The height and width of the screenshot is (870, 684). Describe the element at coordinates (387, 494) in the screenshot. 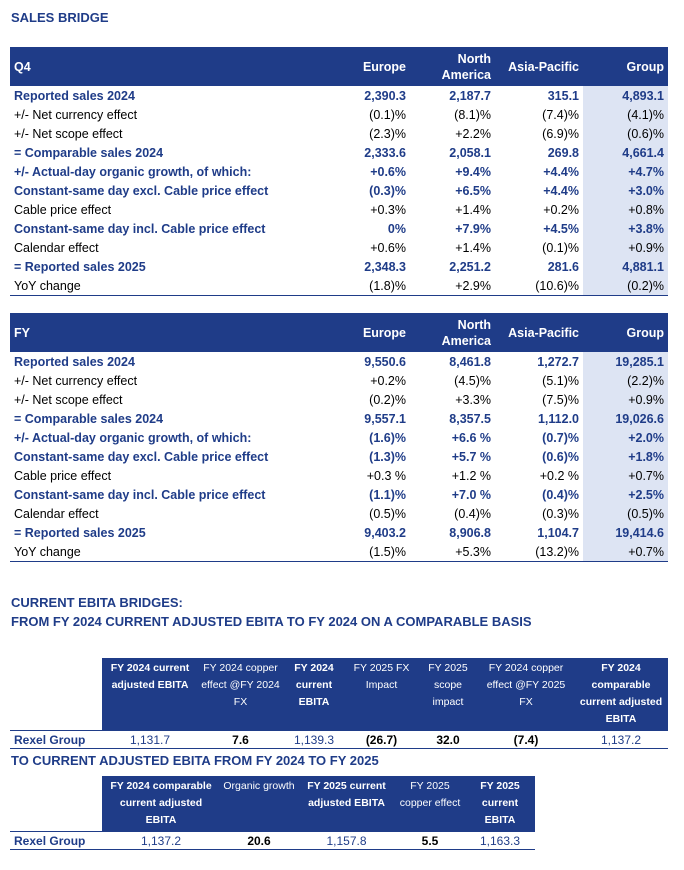

I see `value-cell: (1.1)%` at that location.